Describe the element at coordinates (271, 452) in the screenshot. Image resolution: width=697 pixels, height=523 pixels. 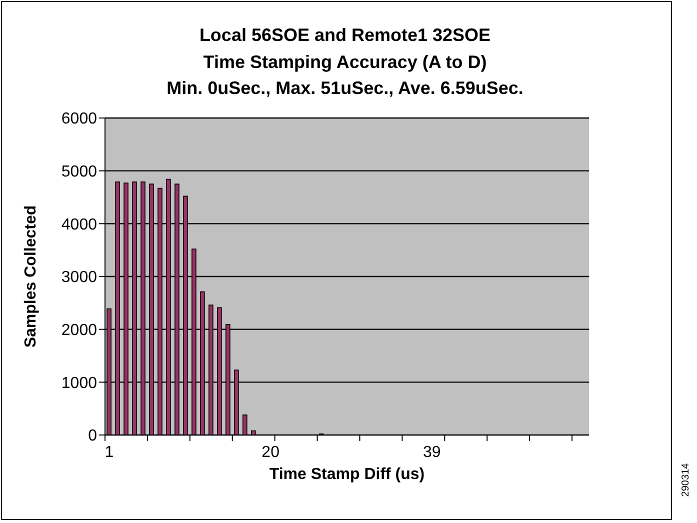
I see `x-tick-label: 20` at that location.